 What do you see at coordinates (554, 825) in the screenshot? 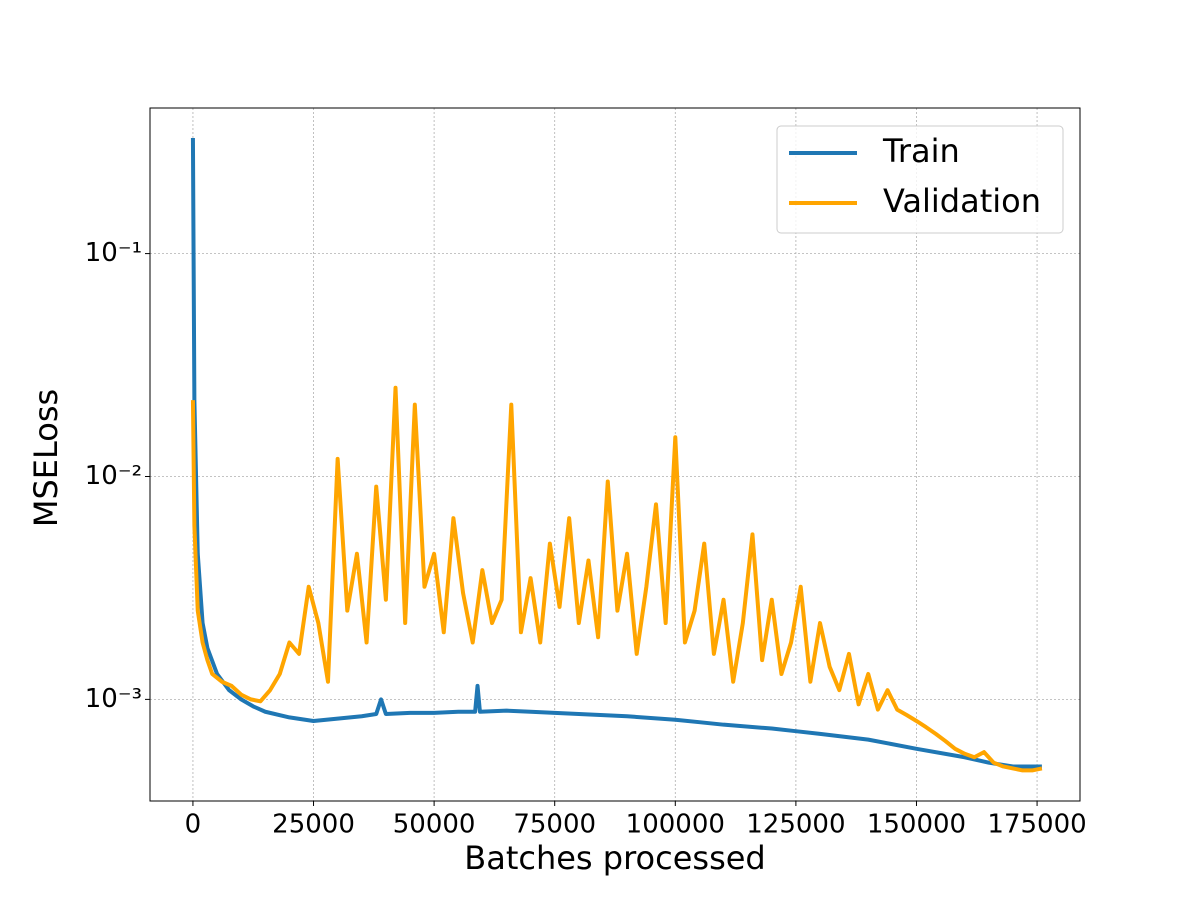
I see `x-tick-label: 75000` at bounding box center [554, 825].